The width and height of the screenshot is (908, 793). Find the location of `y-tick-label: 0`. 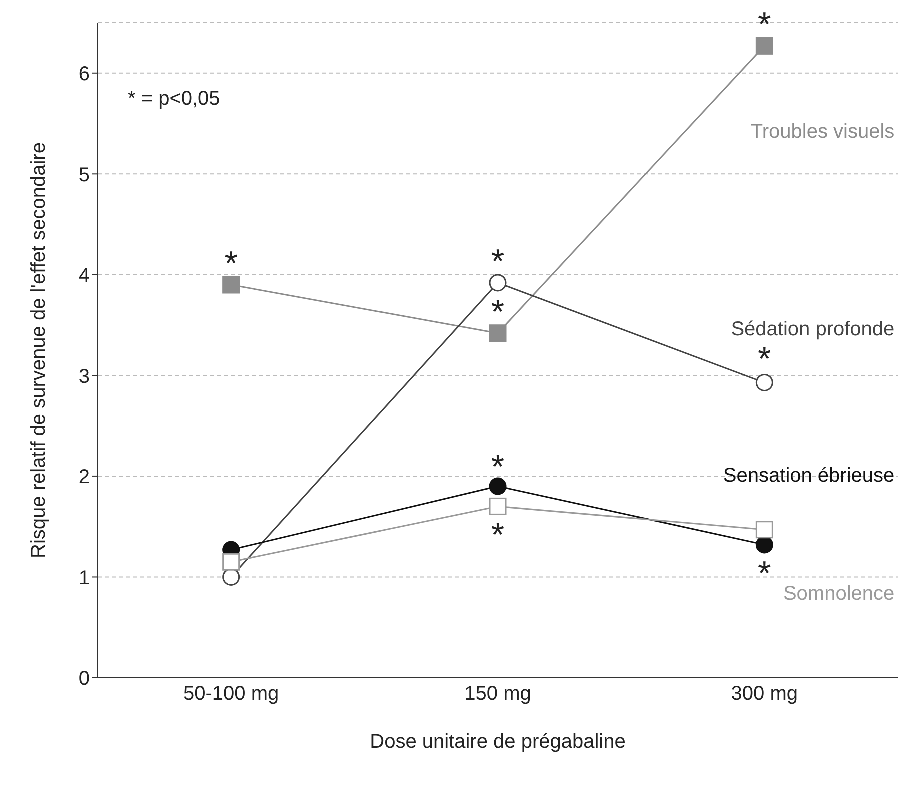

y-tick-label: 0 is located at coordinates (84, 679).